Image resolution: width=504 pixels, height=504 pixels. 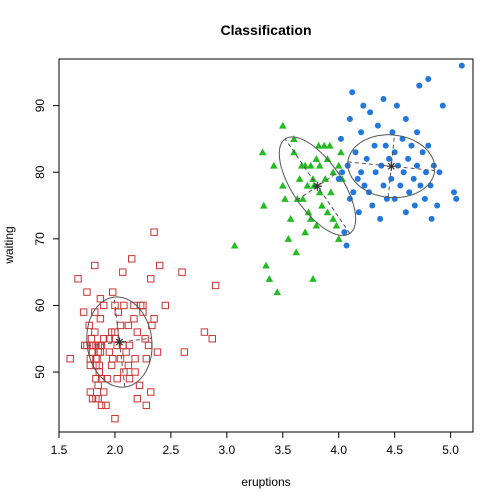 What do you see at coordinates (40, 172) in the screenshot?
I see `y-tick-label: 80` at bounding box center [40, 172].